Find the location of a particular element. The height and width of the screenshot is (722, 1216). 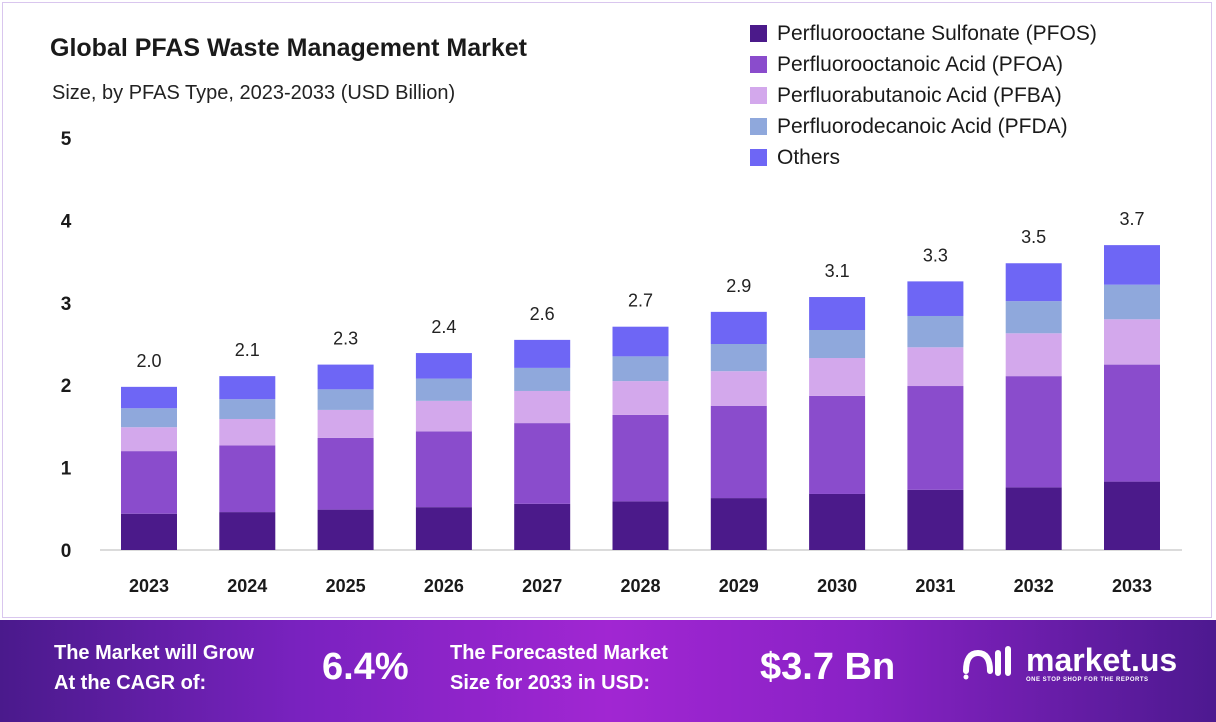

logo-icon is located at coordinates (987, 662).